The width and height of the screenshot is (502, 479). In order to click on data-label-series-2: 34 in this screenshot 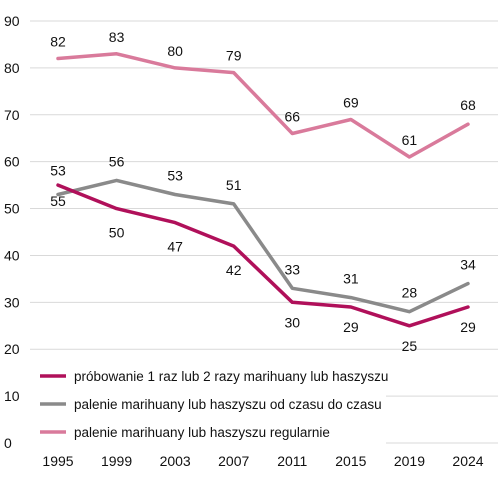, I will do `click(468, 265)`.